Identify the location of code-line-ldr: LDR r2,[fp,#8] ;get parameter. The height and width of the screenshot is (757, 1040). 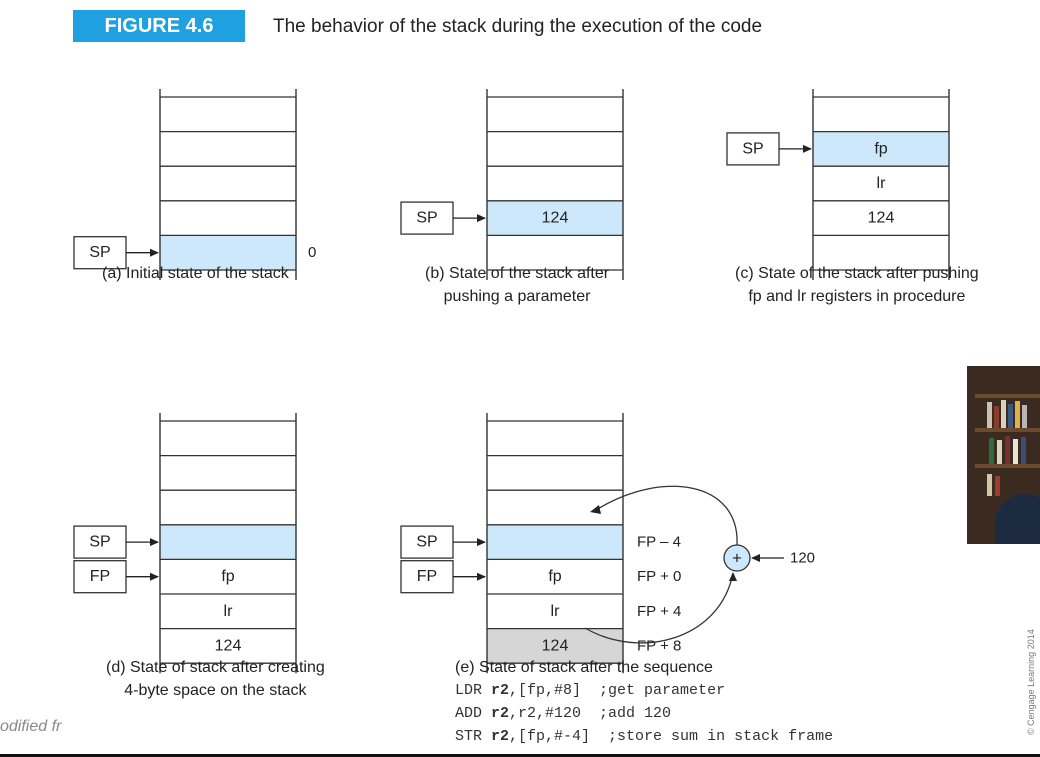
(590, 690).